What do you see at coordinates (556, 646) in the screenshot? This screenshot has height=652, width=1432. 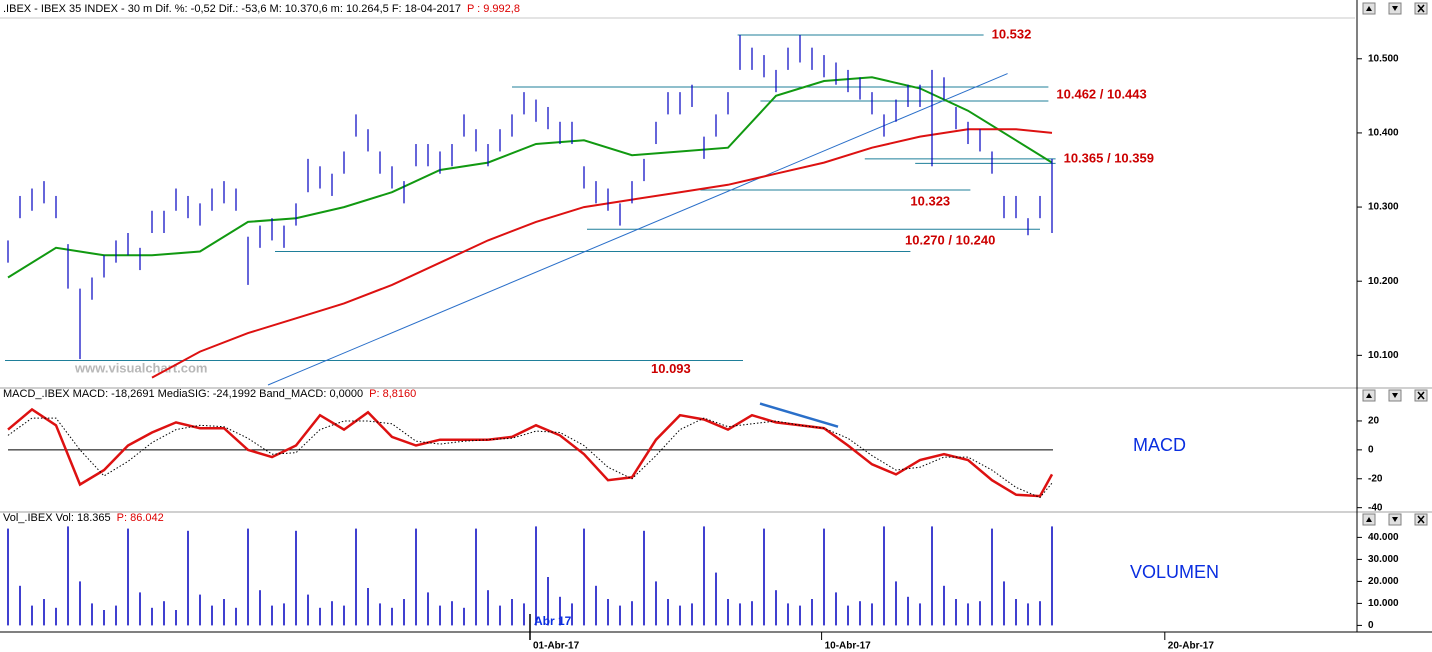 I see `x-tick-label: 01-Abr-17` at bounding box center [556, 646].